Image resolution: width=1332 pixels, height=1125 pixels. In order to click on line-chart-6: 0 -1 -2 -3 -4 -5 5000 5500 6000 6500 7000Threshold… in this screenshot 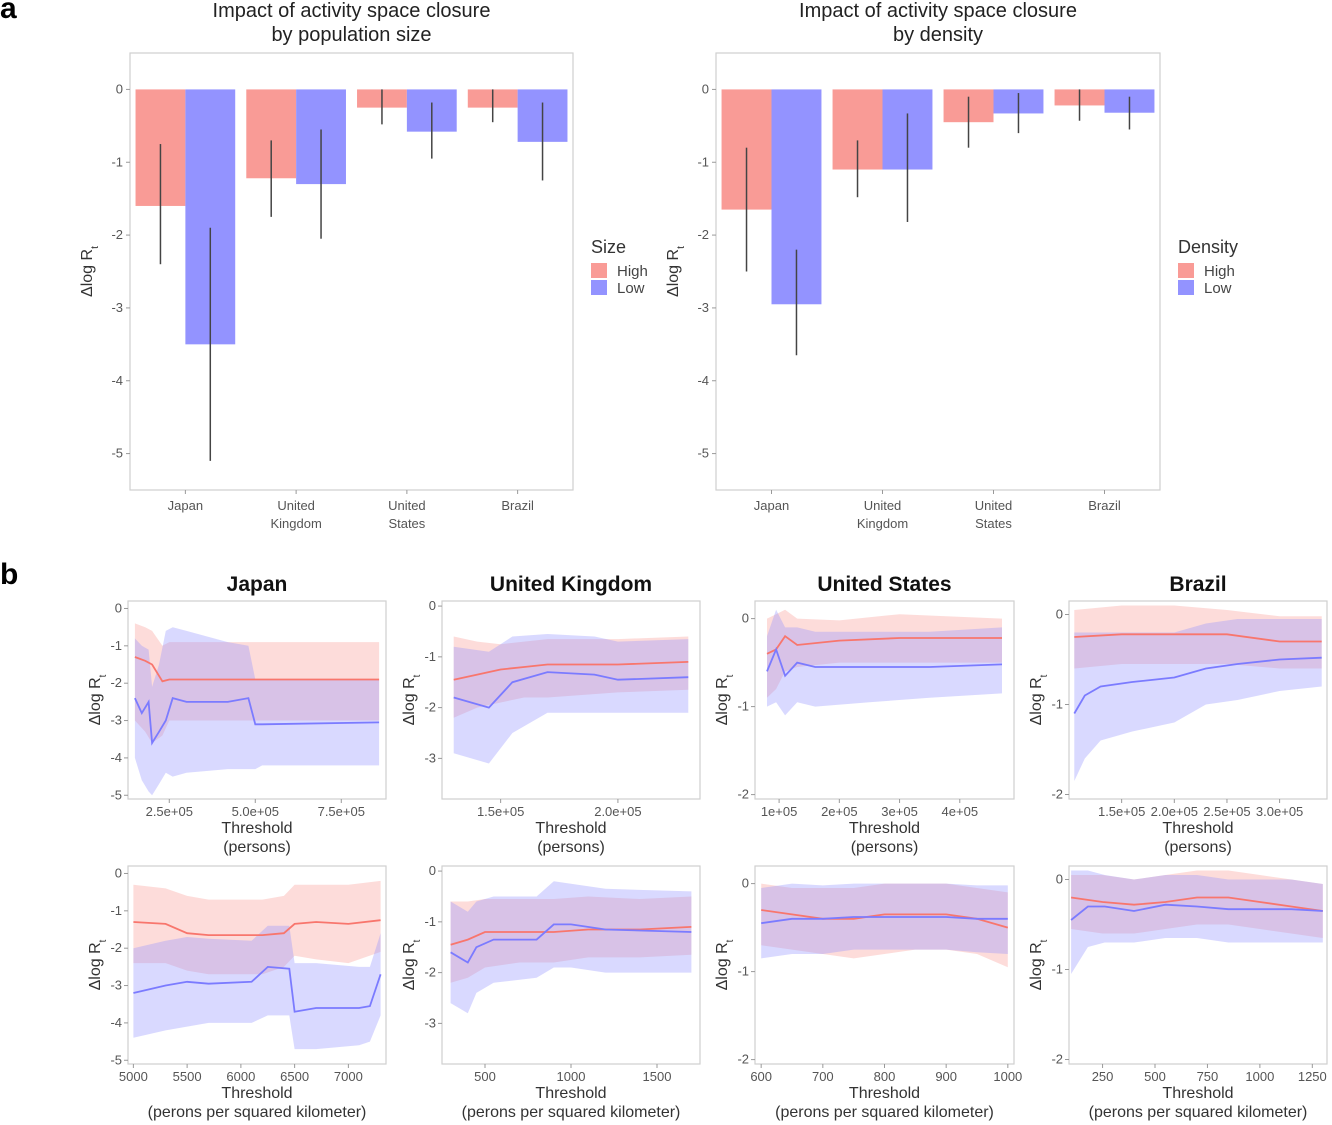, I will do `click(237, 993)`.